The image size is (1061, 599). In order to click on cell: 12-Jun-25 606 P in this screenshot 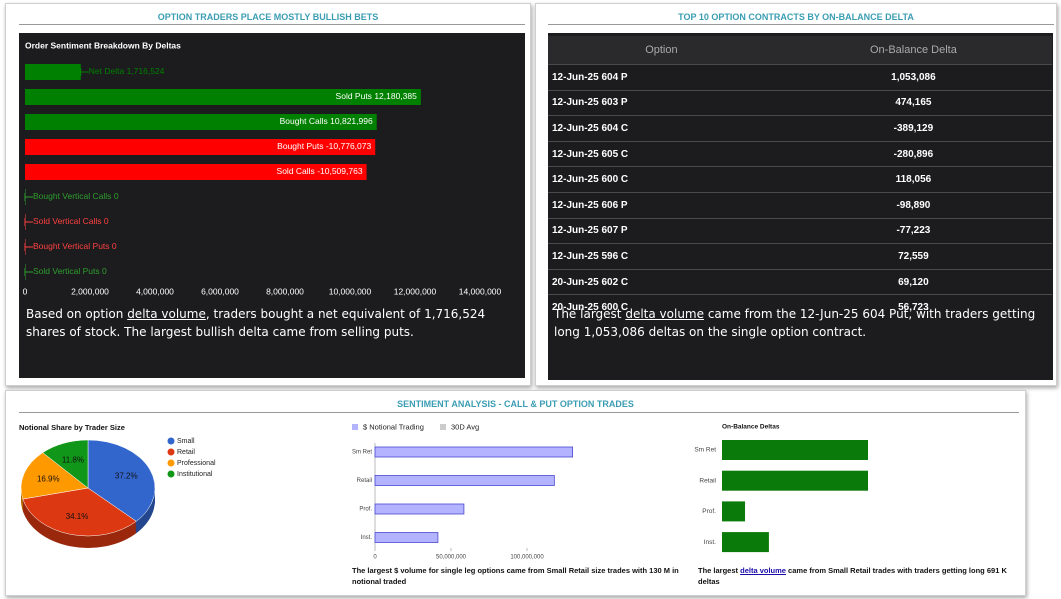, I will do `click(661, 205)`.